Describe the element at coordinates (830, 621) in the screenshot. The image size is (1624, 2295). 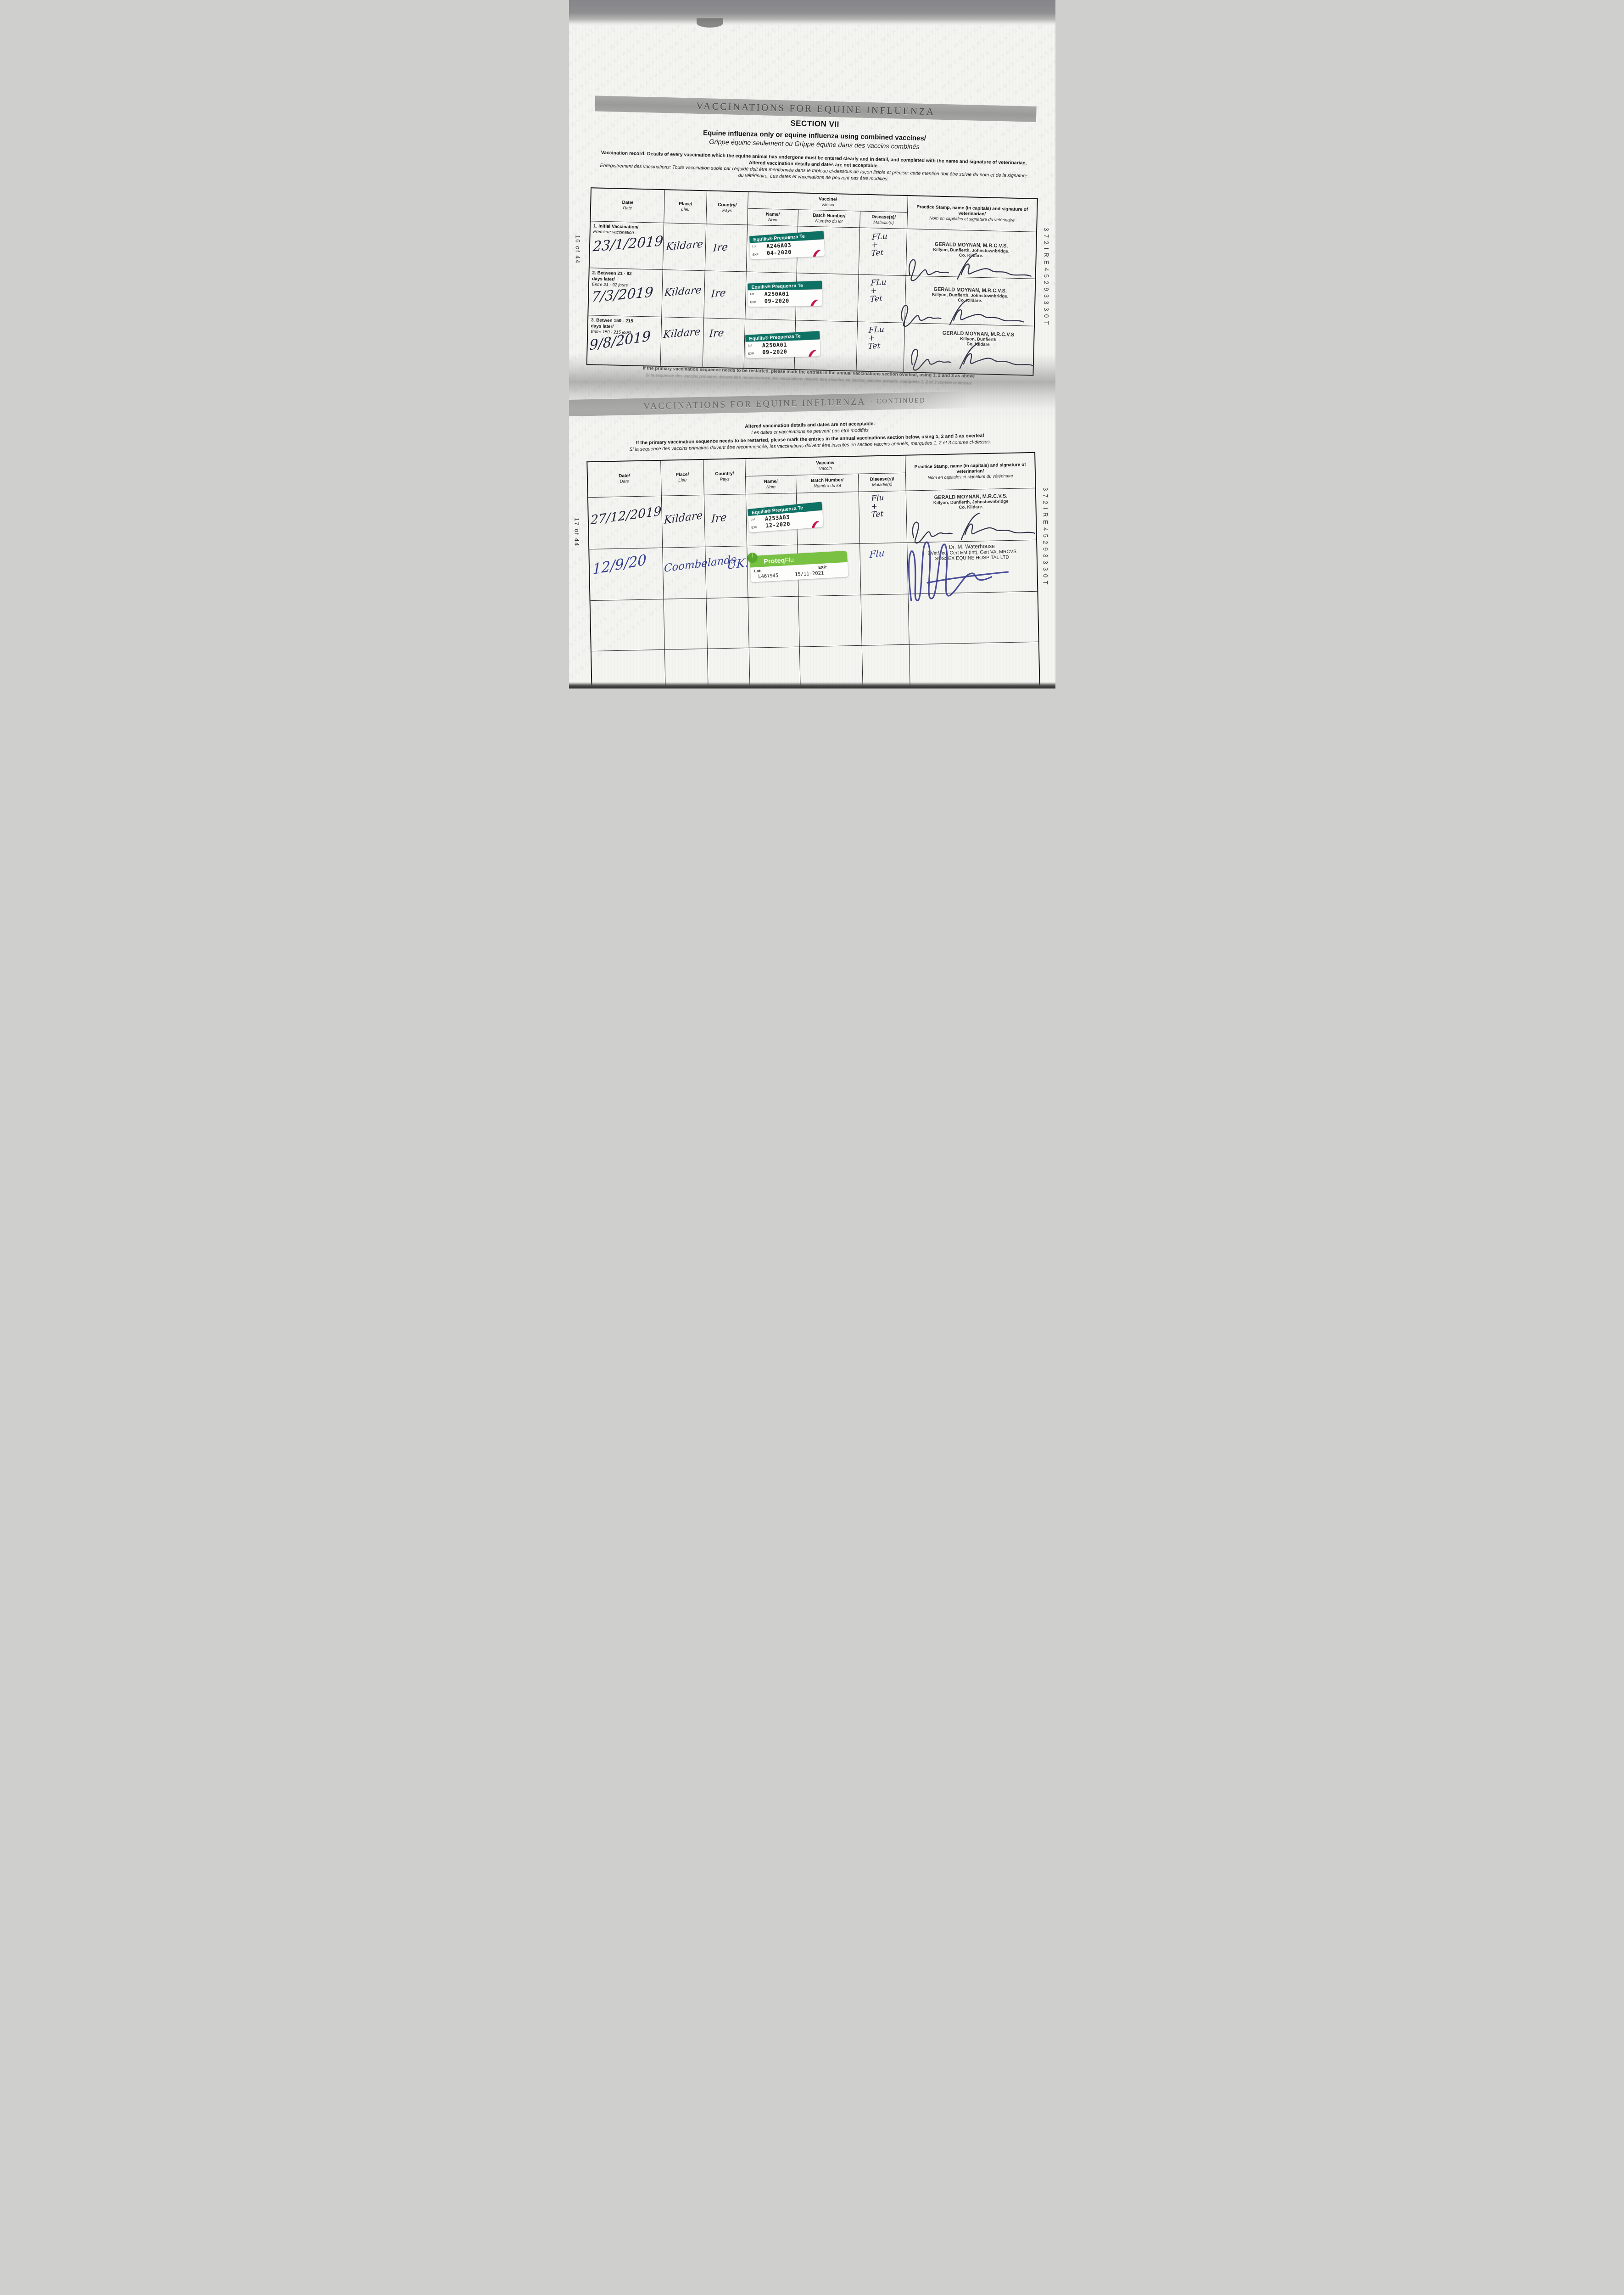
I see `t2-row3-batch-cell` at that location.